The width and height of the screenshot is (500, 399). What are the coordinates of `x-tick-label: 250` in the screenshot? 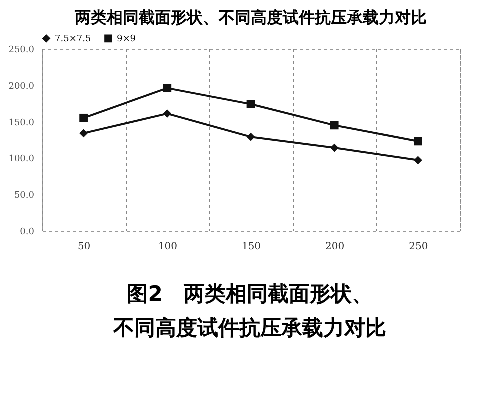 It's located at (418, 247).